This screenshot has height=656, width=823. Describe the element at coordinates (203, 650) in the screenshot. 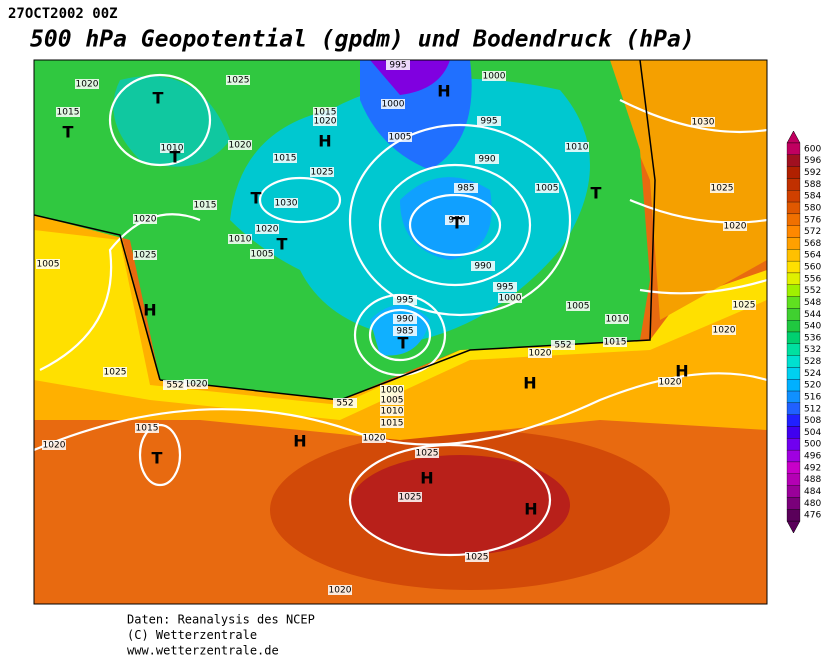

I see `footer-line: www.wetterzentrale.de` at that location.